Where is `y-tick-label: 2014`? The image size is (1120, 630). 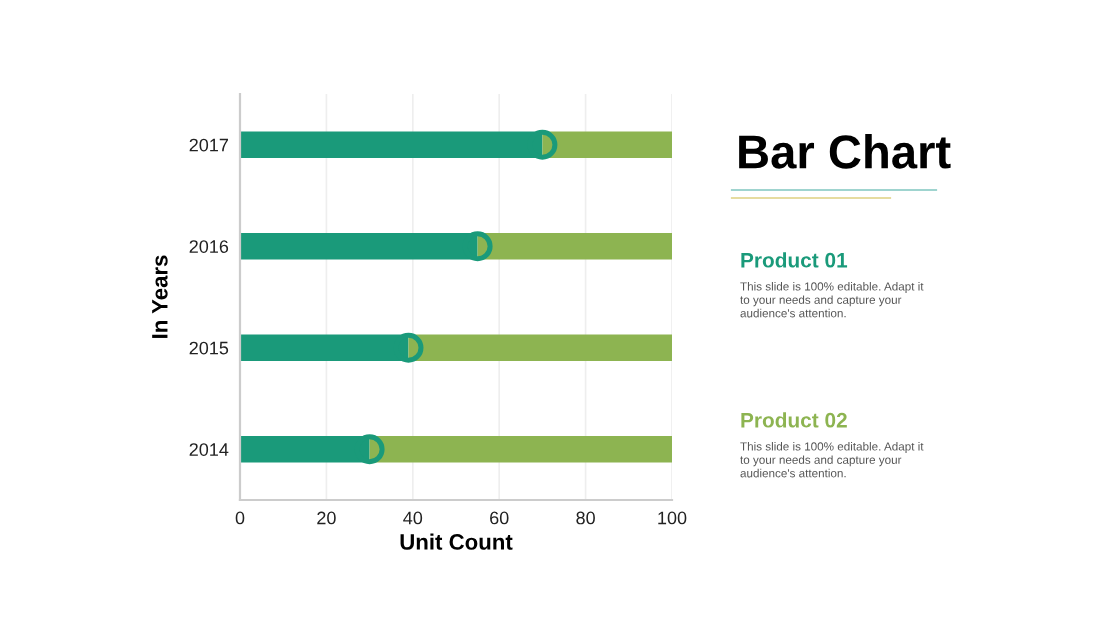 y-tick-label: 2014 is located at coordinates (209, 449).